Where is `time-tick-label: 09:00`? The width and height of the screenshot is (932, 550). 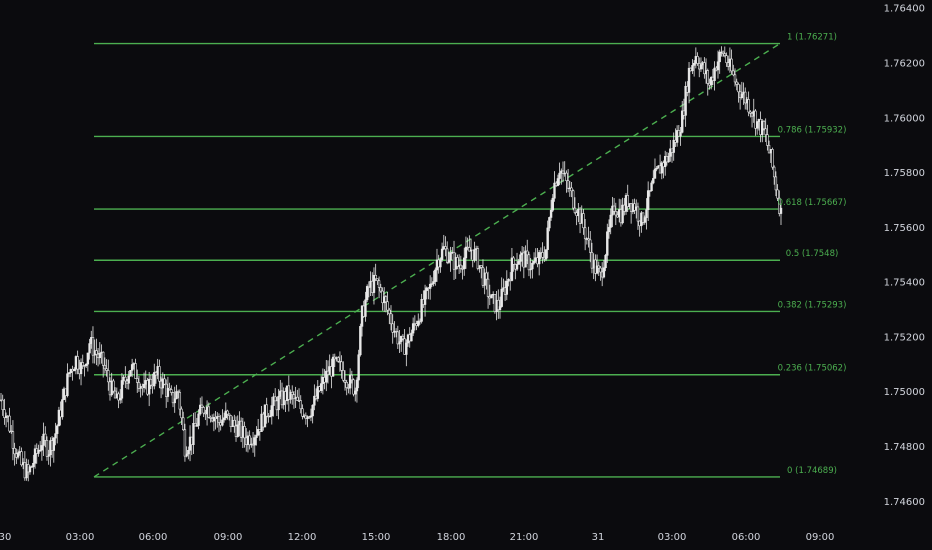
time-tick-label: 09:00 is located at coordinates (820, 537).